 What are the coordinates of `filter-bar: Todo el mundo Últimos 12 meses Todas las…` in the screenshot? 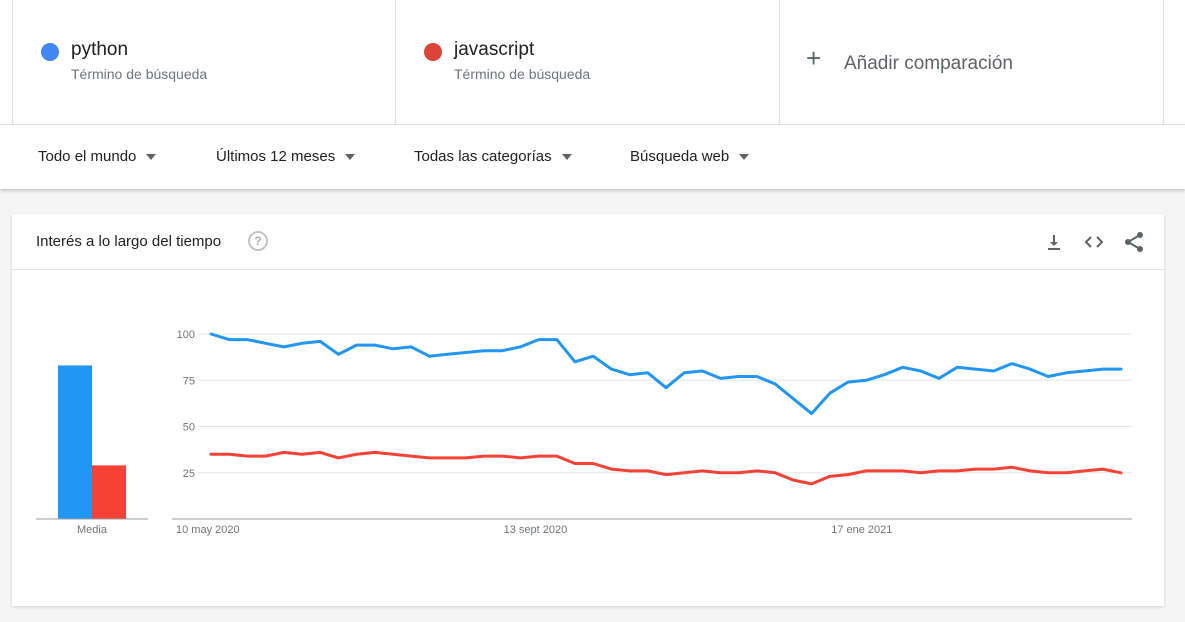 It's located at (592, 157).